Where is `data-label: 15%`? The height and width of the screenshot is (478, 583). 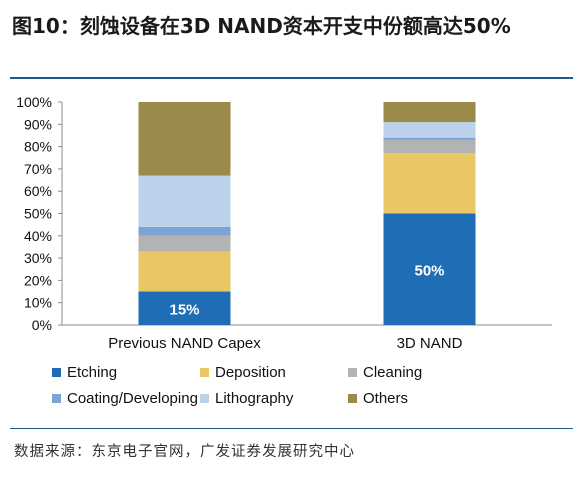 data-label: 15% is located at coordinates (184, 309).